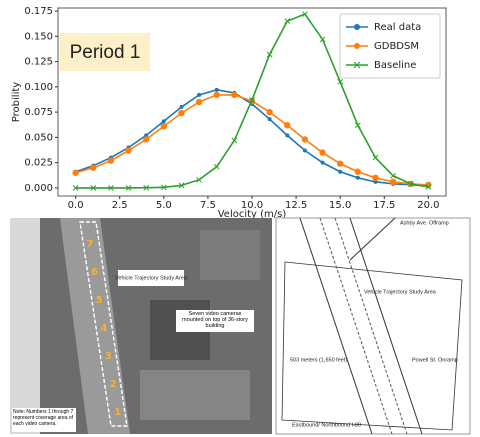 The height and width of the screenshot is (437, 480). What do you see at coordinates (25, 326) in the screenshot?
I see `water` at bounding box center [25, 326].